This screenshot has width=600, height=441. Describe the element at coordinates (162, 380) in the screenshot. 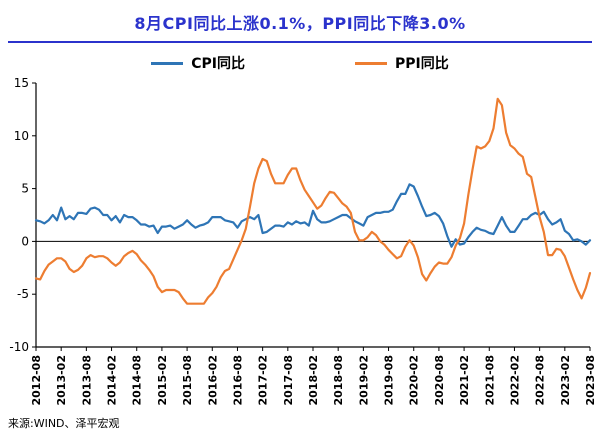

I see `svg-text: 2015-02` at that location.